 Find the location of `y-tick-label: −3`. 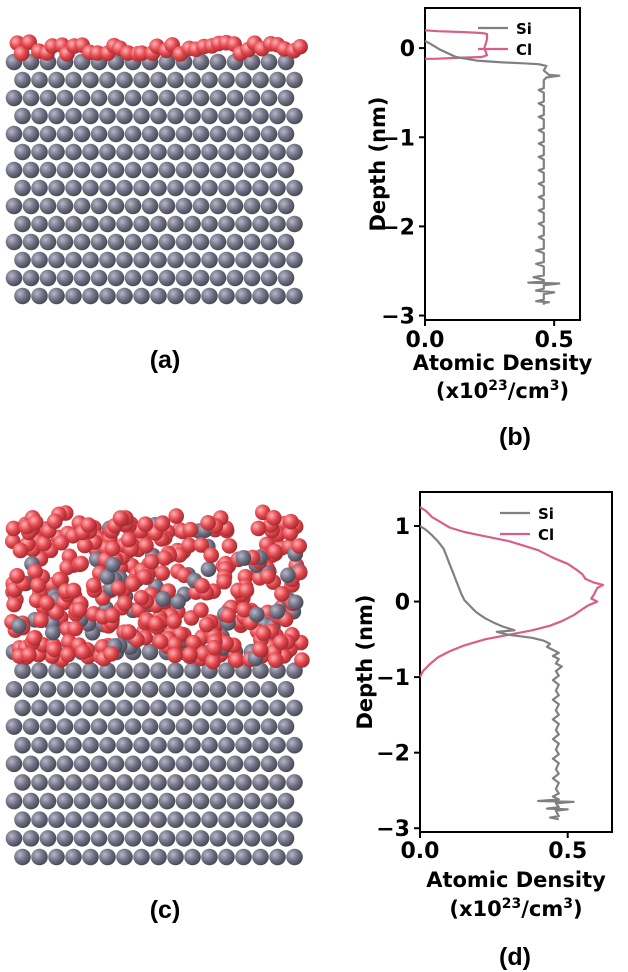

y-tick-label: −3 is located at coordinates (398, 317).